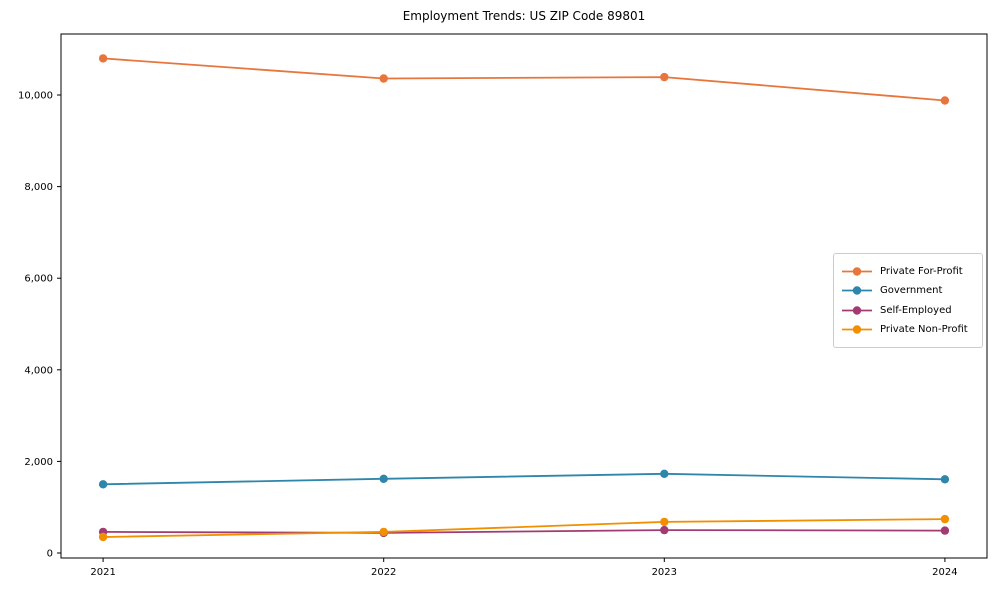 This screenshot has width=1000, height=600. Describe the element at coordinates (924, 330) in the screenshot. I see `legend-label: Private Non-Profit` at that location.